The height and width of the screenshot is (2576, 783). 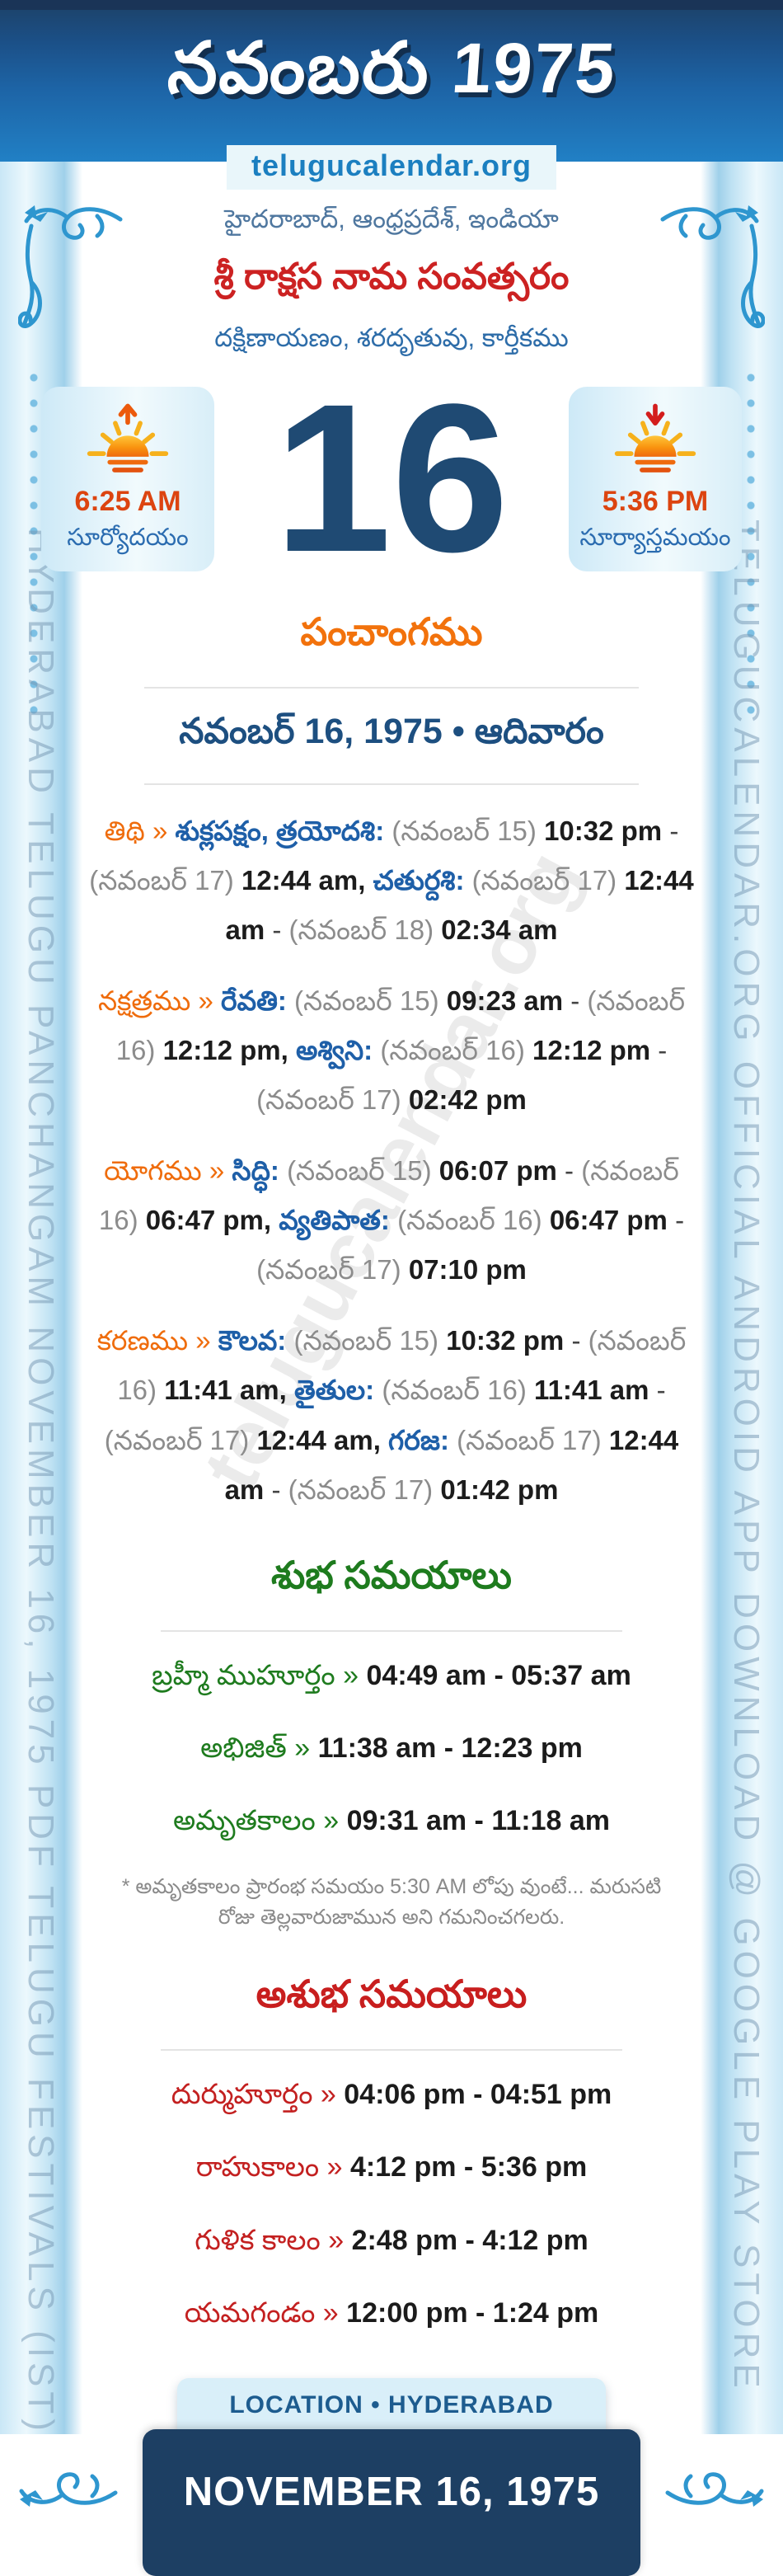 I want to click on shubha-heading: శుభ సమయాలు, so click(x=392, y=1574).